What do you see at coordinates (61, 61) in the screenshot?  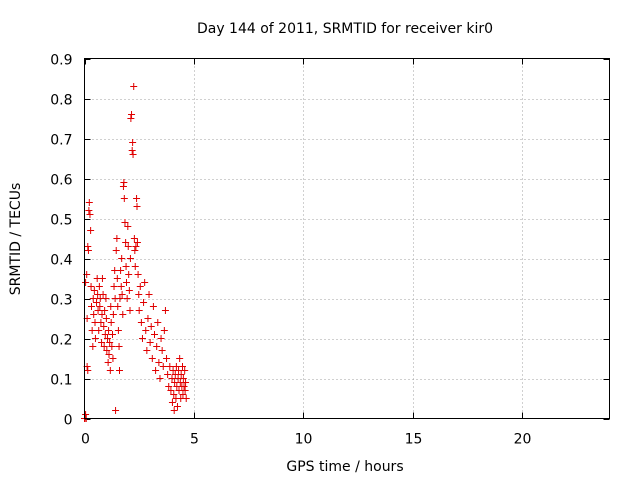 I see `y-tick-label: 0.9` at bounding box center [61, 61].